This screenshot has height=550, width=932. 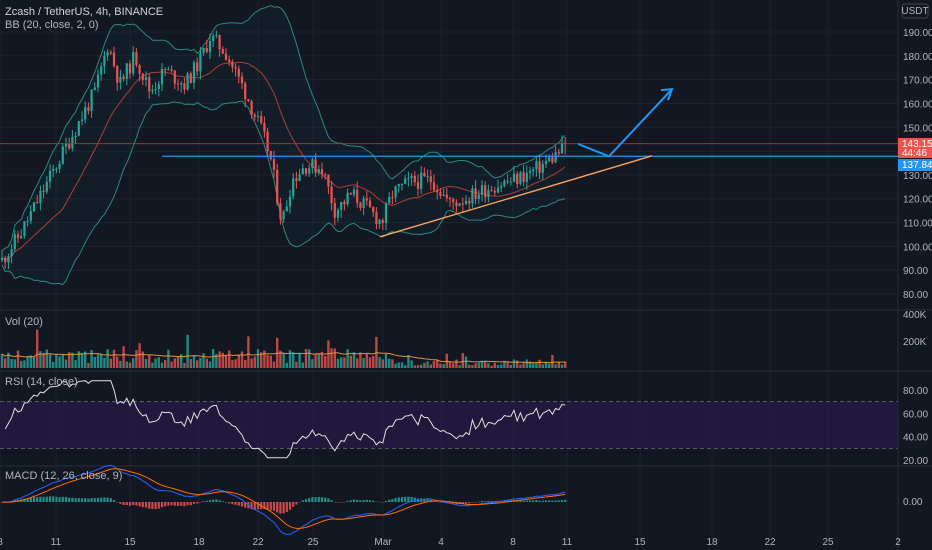 I want to click on time-tick-label: 15, so click(x=640, y=542).